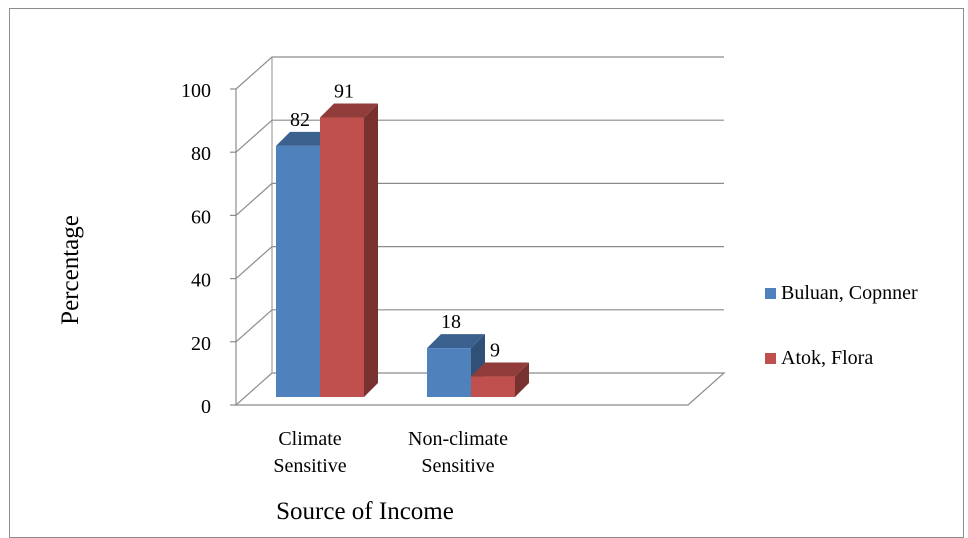 This screenshot has width=968, height=538. What do you see at coordinates (201, 344) in the screenshot?
I see `y-tick-label: 20` at bounding box center [201, 344].